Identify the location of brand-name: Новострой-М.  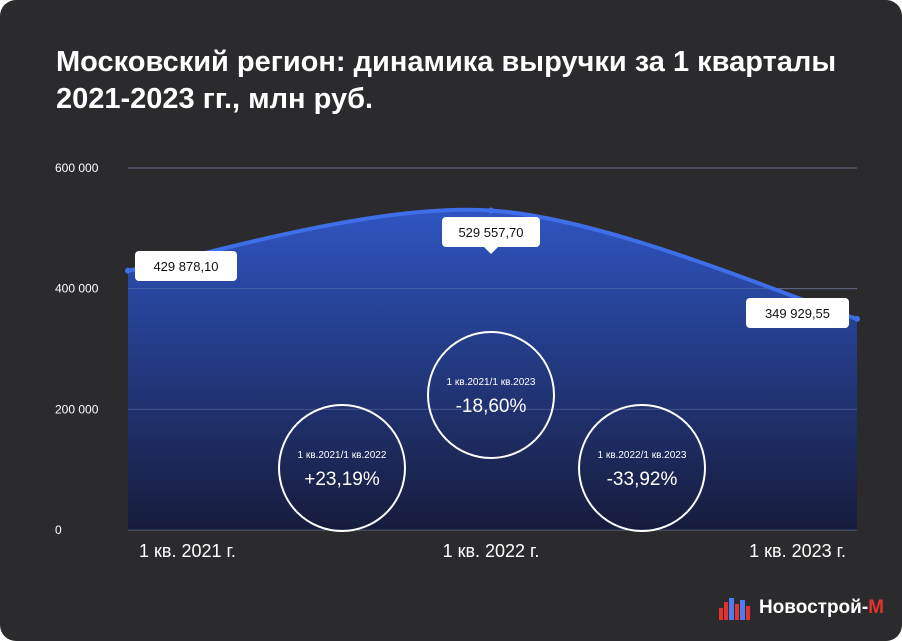
(821, 607).